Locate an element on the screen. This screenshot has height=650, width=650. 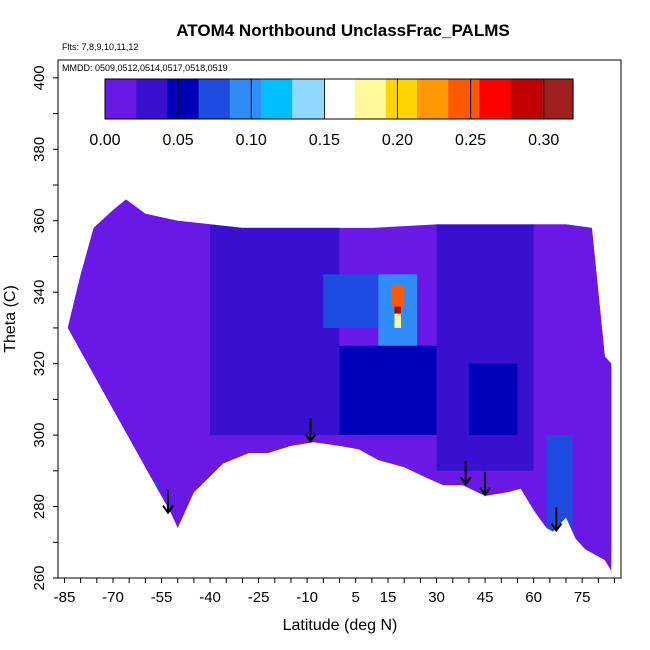
x-tick-label: -25 is located at coordinates (259, 597).